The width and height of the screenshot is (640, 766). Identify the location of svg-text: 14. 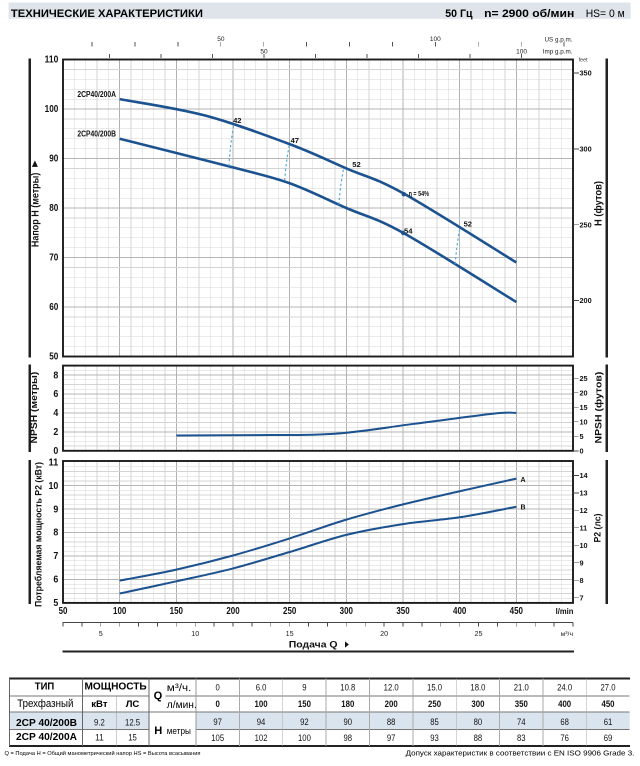
(584, 475).